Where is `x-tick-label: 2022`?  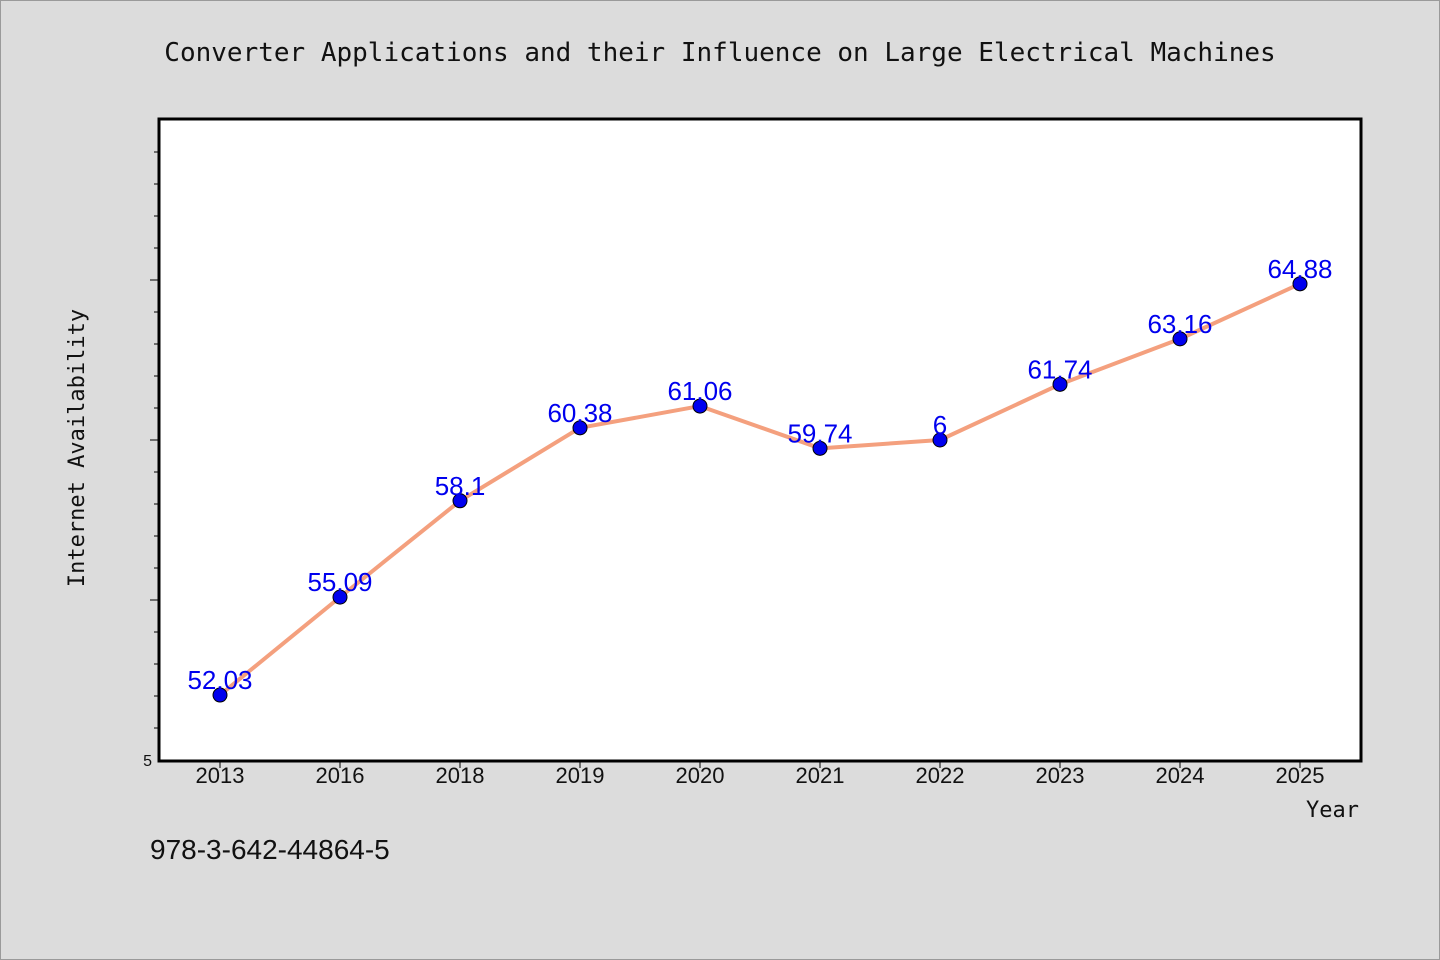 x-tick-label: 2022 is located at coordinates (940, 775).